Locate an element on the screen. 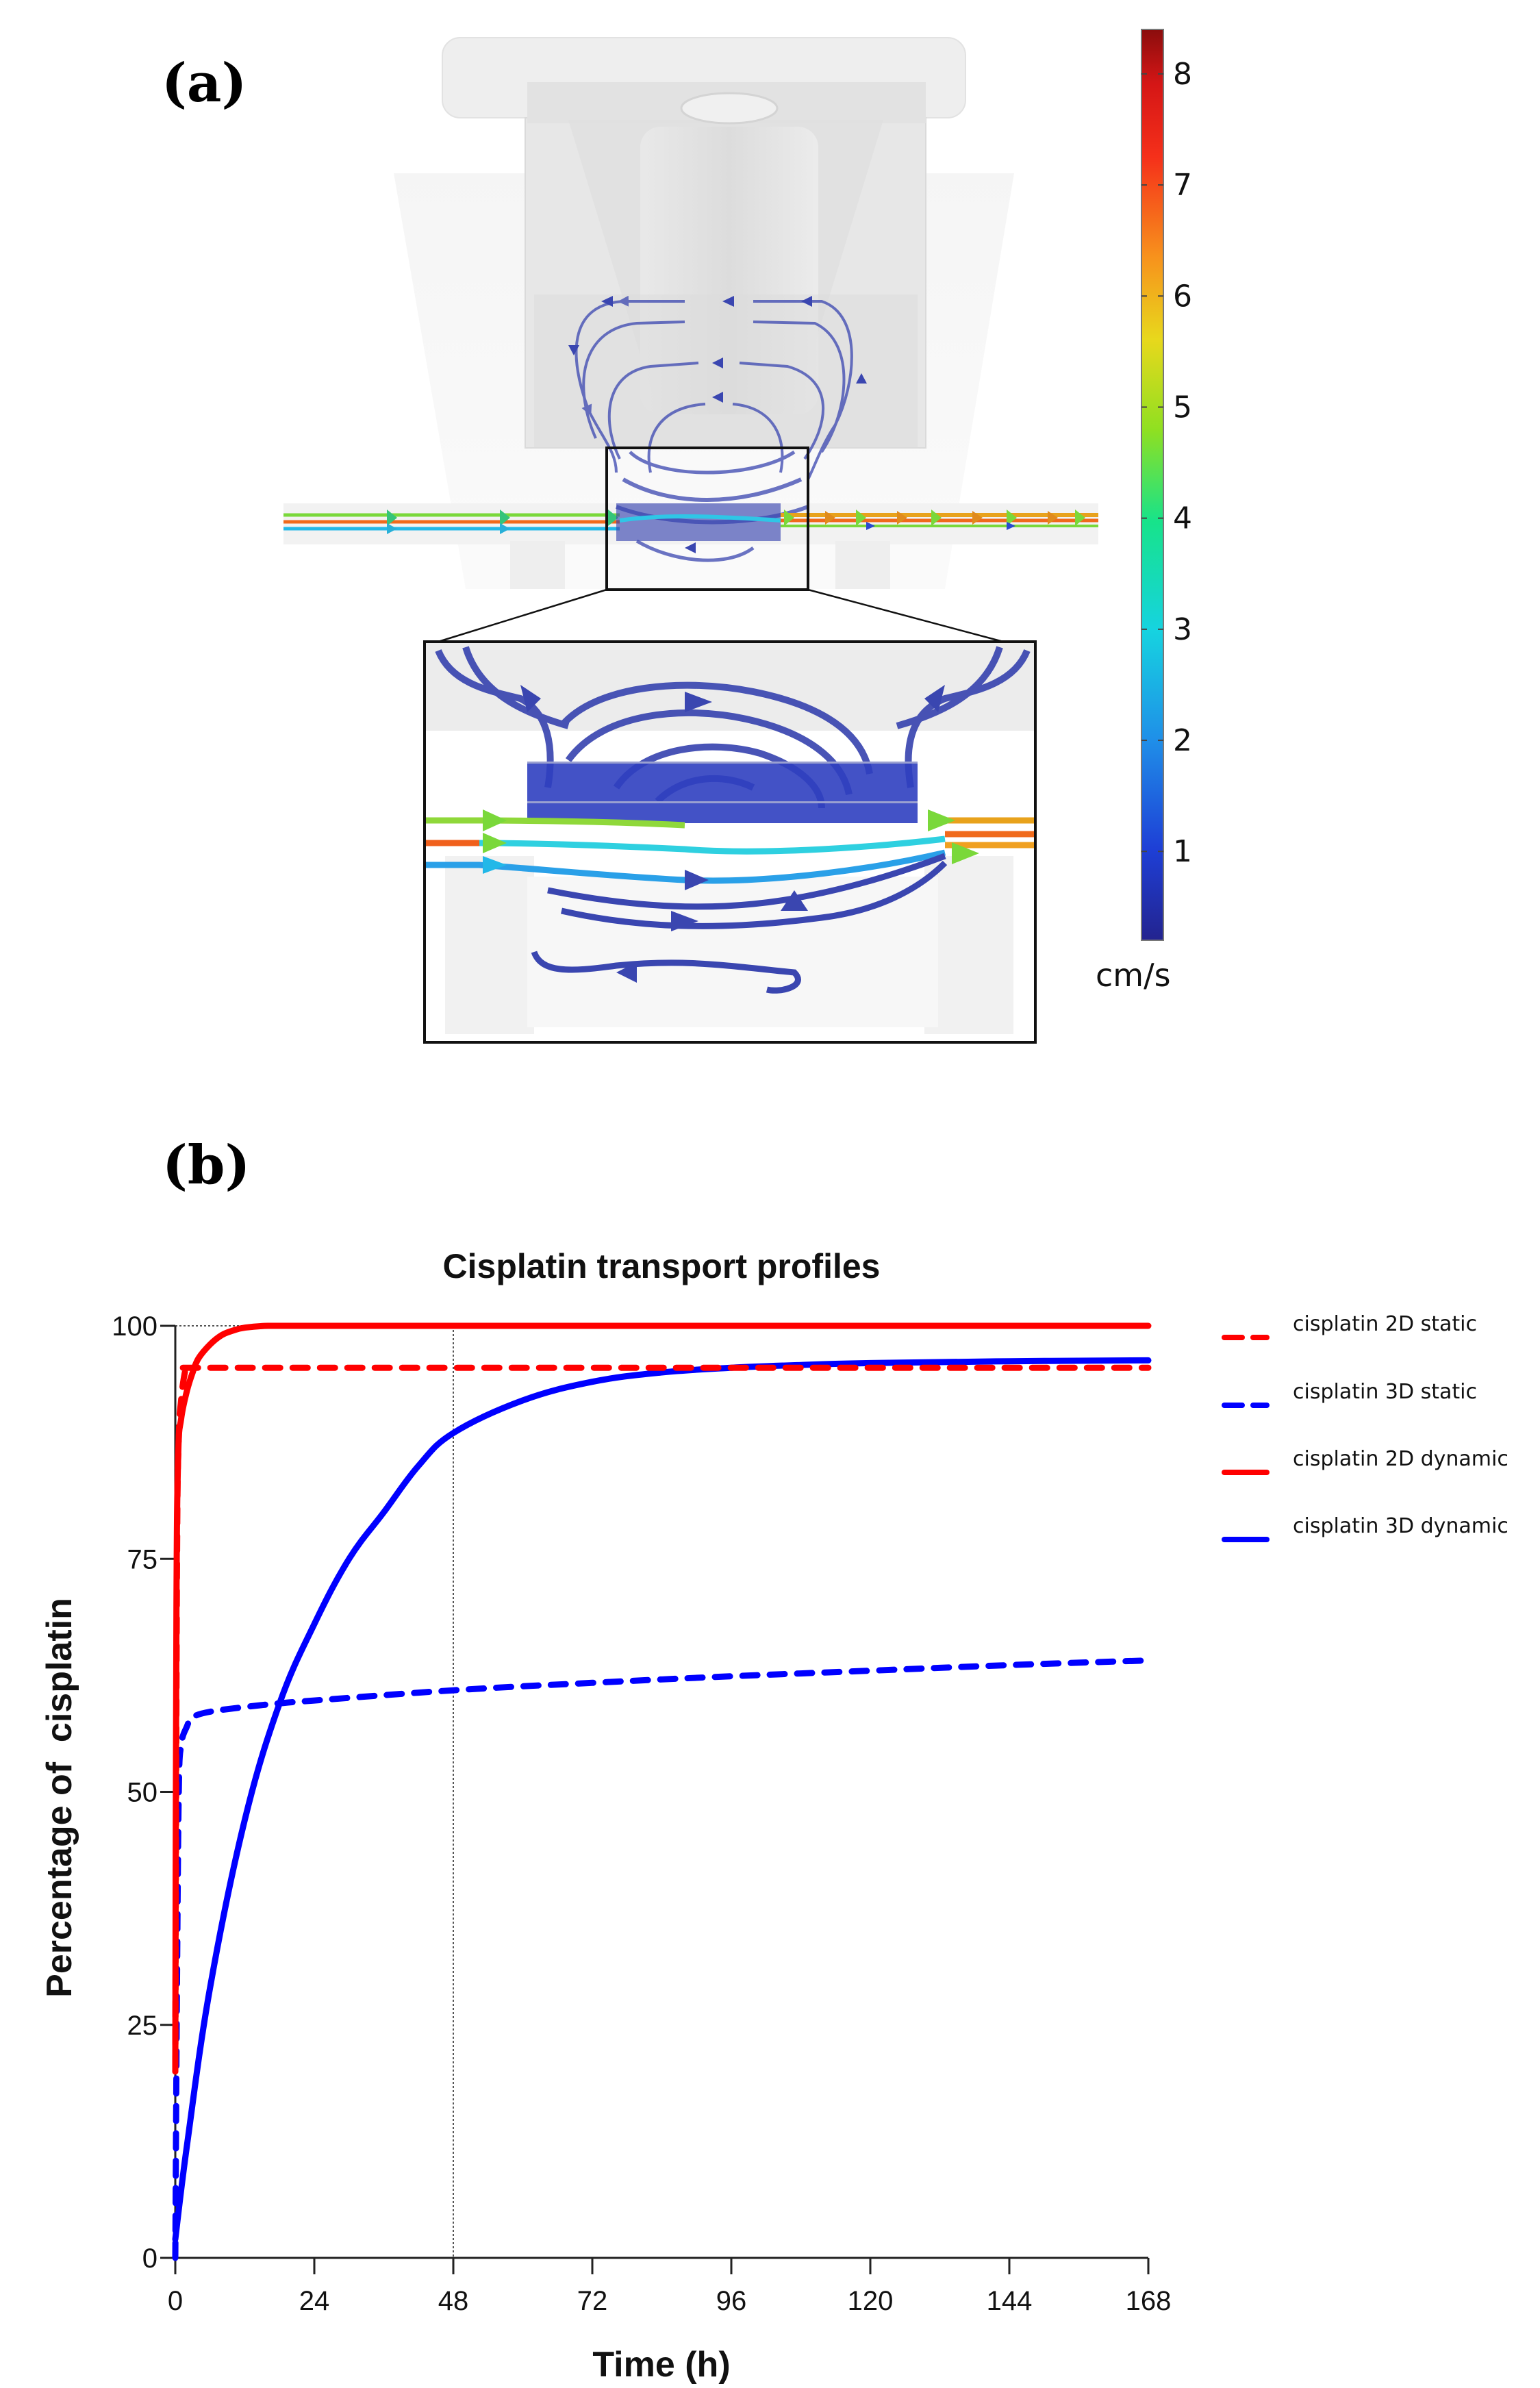 The width and height of the screenshot is (1540, 2388). x-tick-label: 120 is located at coordinates (871, 2301).